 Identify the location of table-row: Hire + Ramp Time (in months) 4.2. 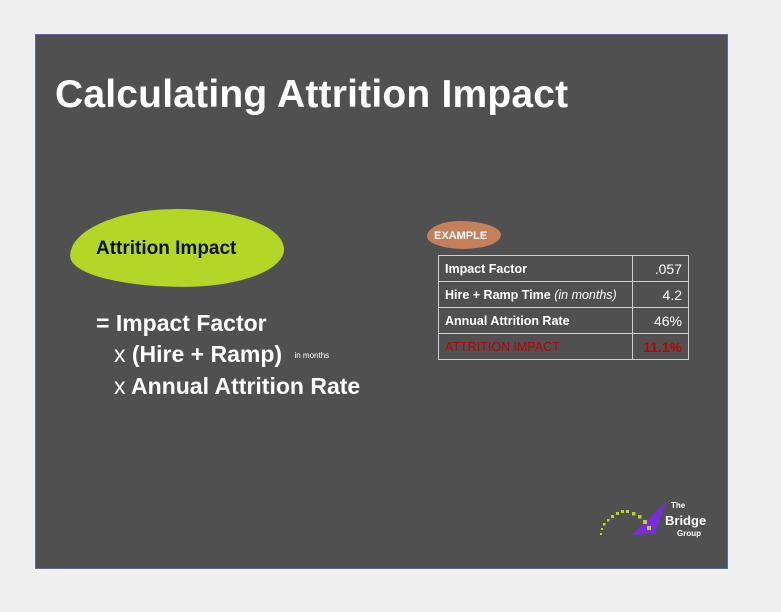
(563, 294).